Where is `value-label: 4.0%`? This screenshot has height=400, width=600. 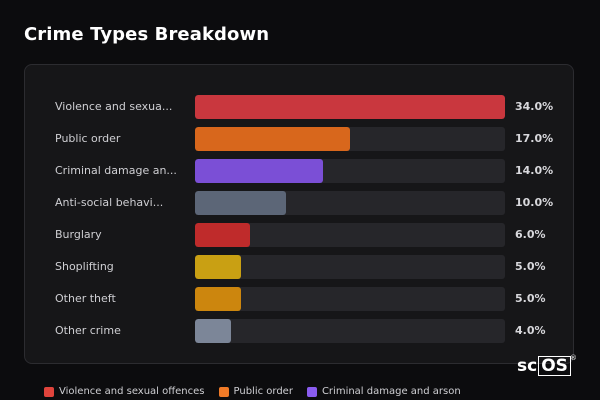
value-label: 4.0% is located at coordinates (530, 330).